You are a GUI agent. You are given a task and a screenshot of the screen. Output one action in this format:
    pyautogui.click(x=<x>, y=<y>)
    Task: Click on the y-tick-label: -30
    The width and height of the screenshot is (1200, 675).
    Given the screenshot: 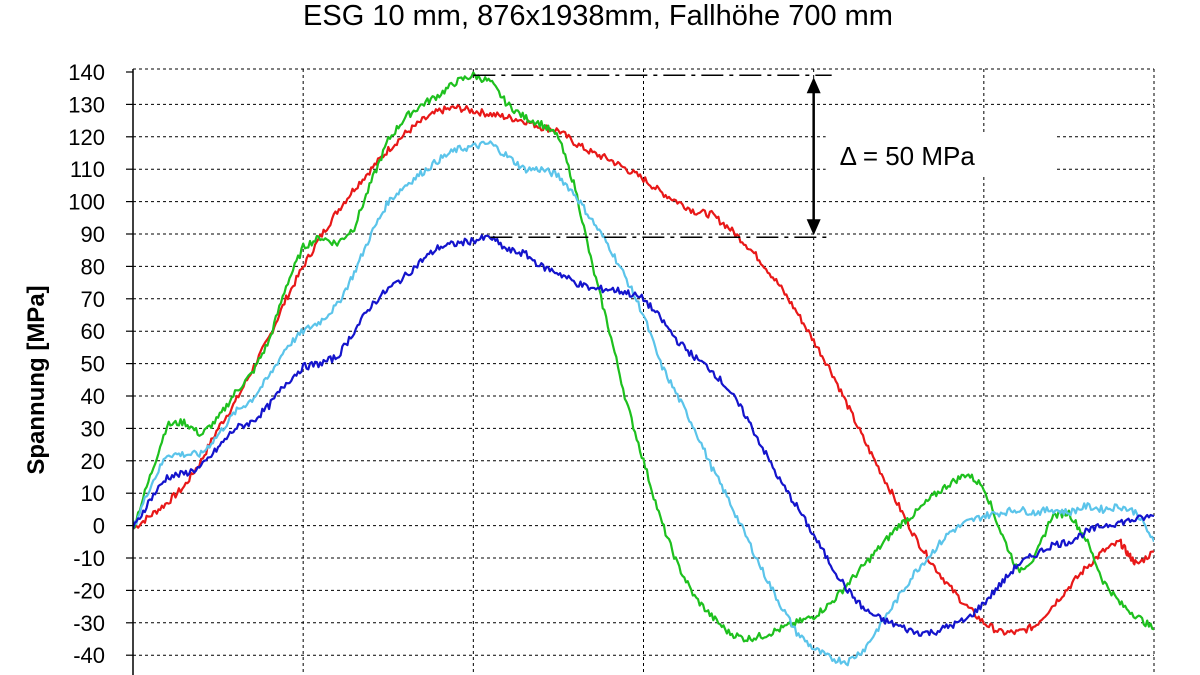 What is the action you would take?
    pyautogui.click(x=89, y=623)
    